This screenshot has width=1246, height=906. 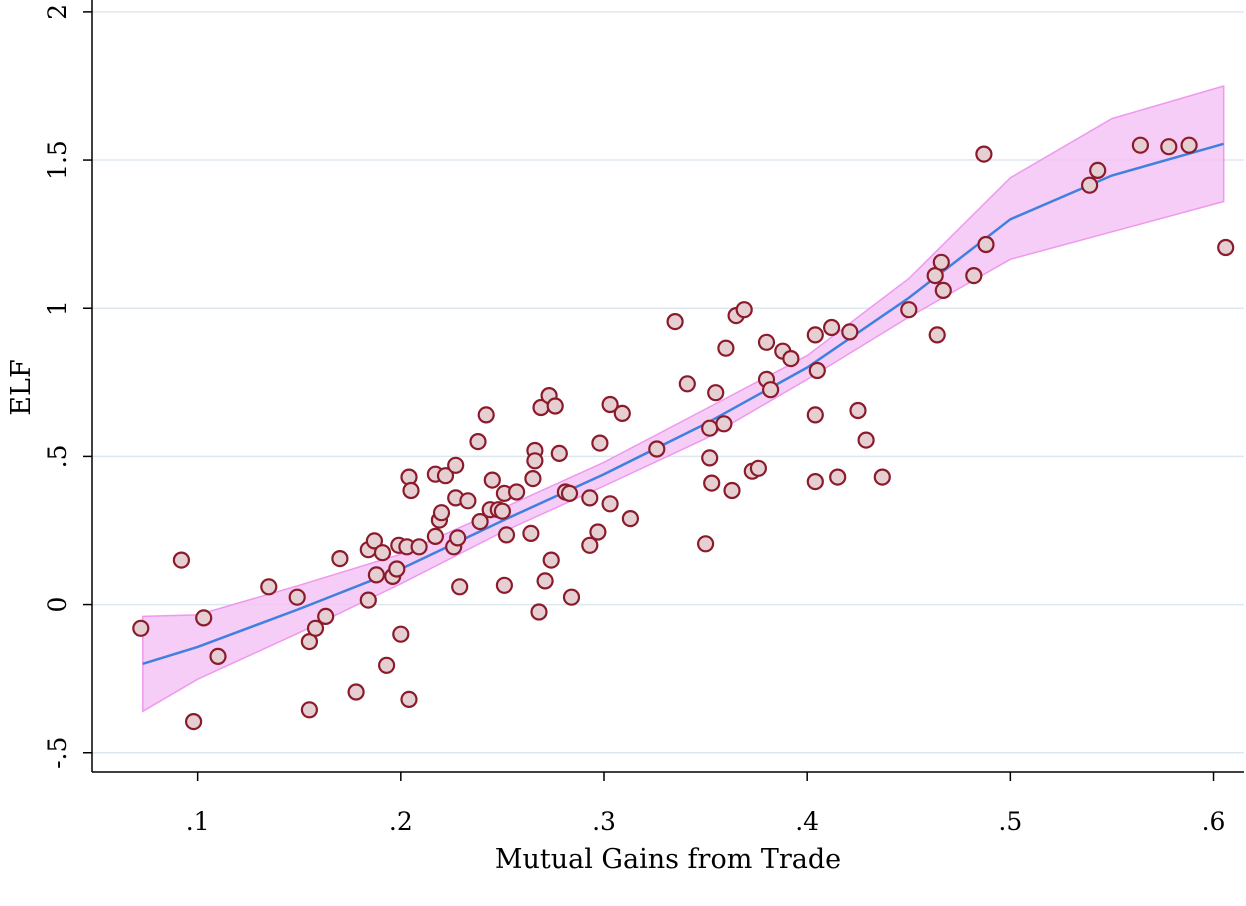 What do you see at coordinates (198, 821) in the screenshot?
I see `x-tick-label-0: .1` at bounding box center [198, 821].